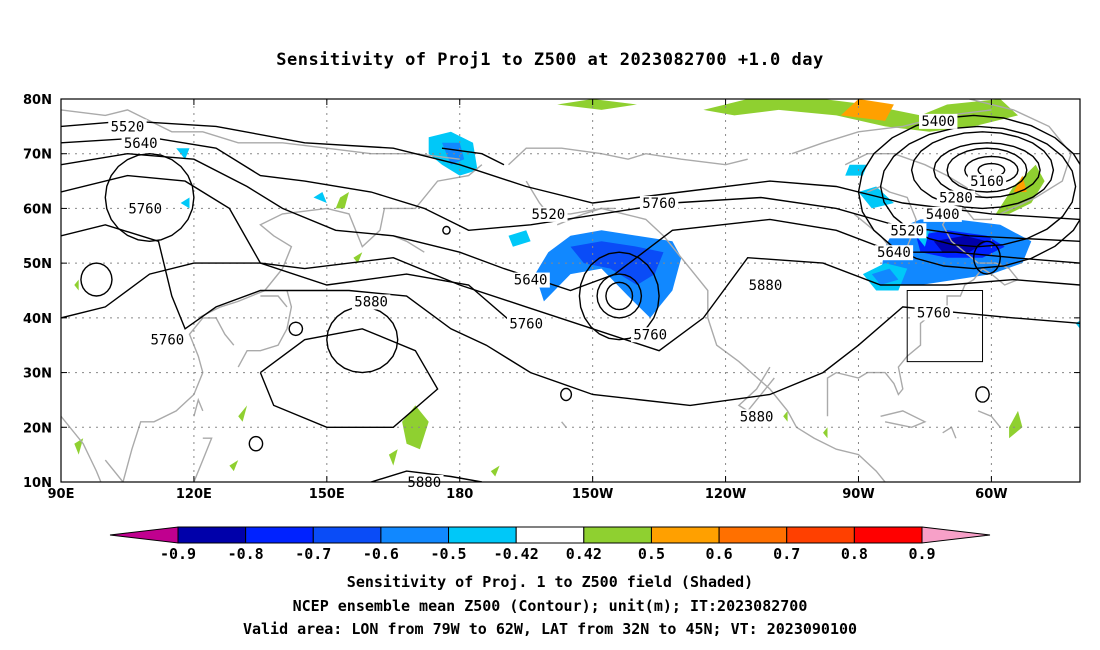 This screenshot has height=650, width=1100. Describe the element at coordinates (650, 335) in the screenshot. I see `contour-label-9: 5760` at that location.